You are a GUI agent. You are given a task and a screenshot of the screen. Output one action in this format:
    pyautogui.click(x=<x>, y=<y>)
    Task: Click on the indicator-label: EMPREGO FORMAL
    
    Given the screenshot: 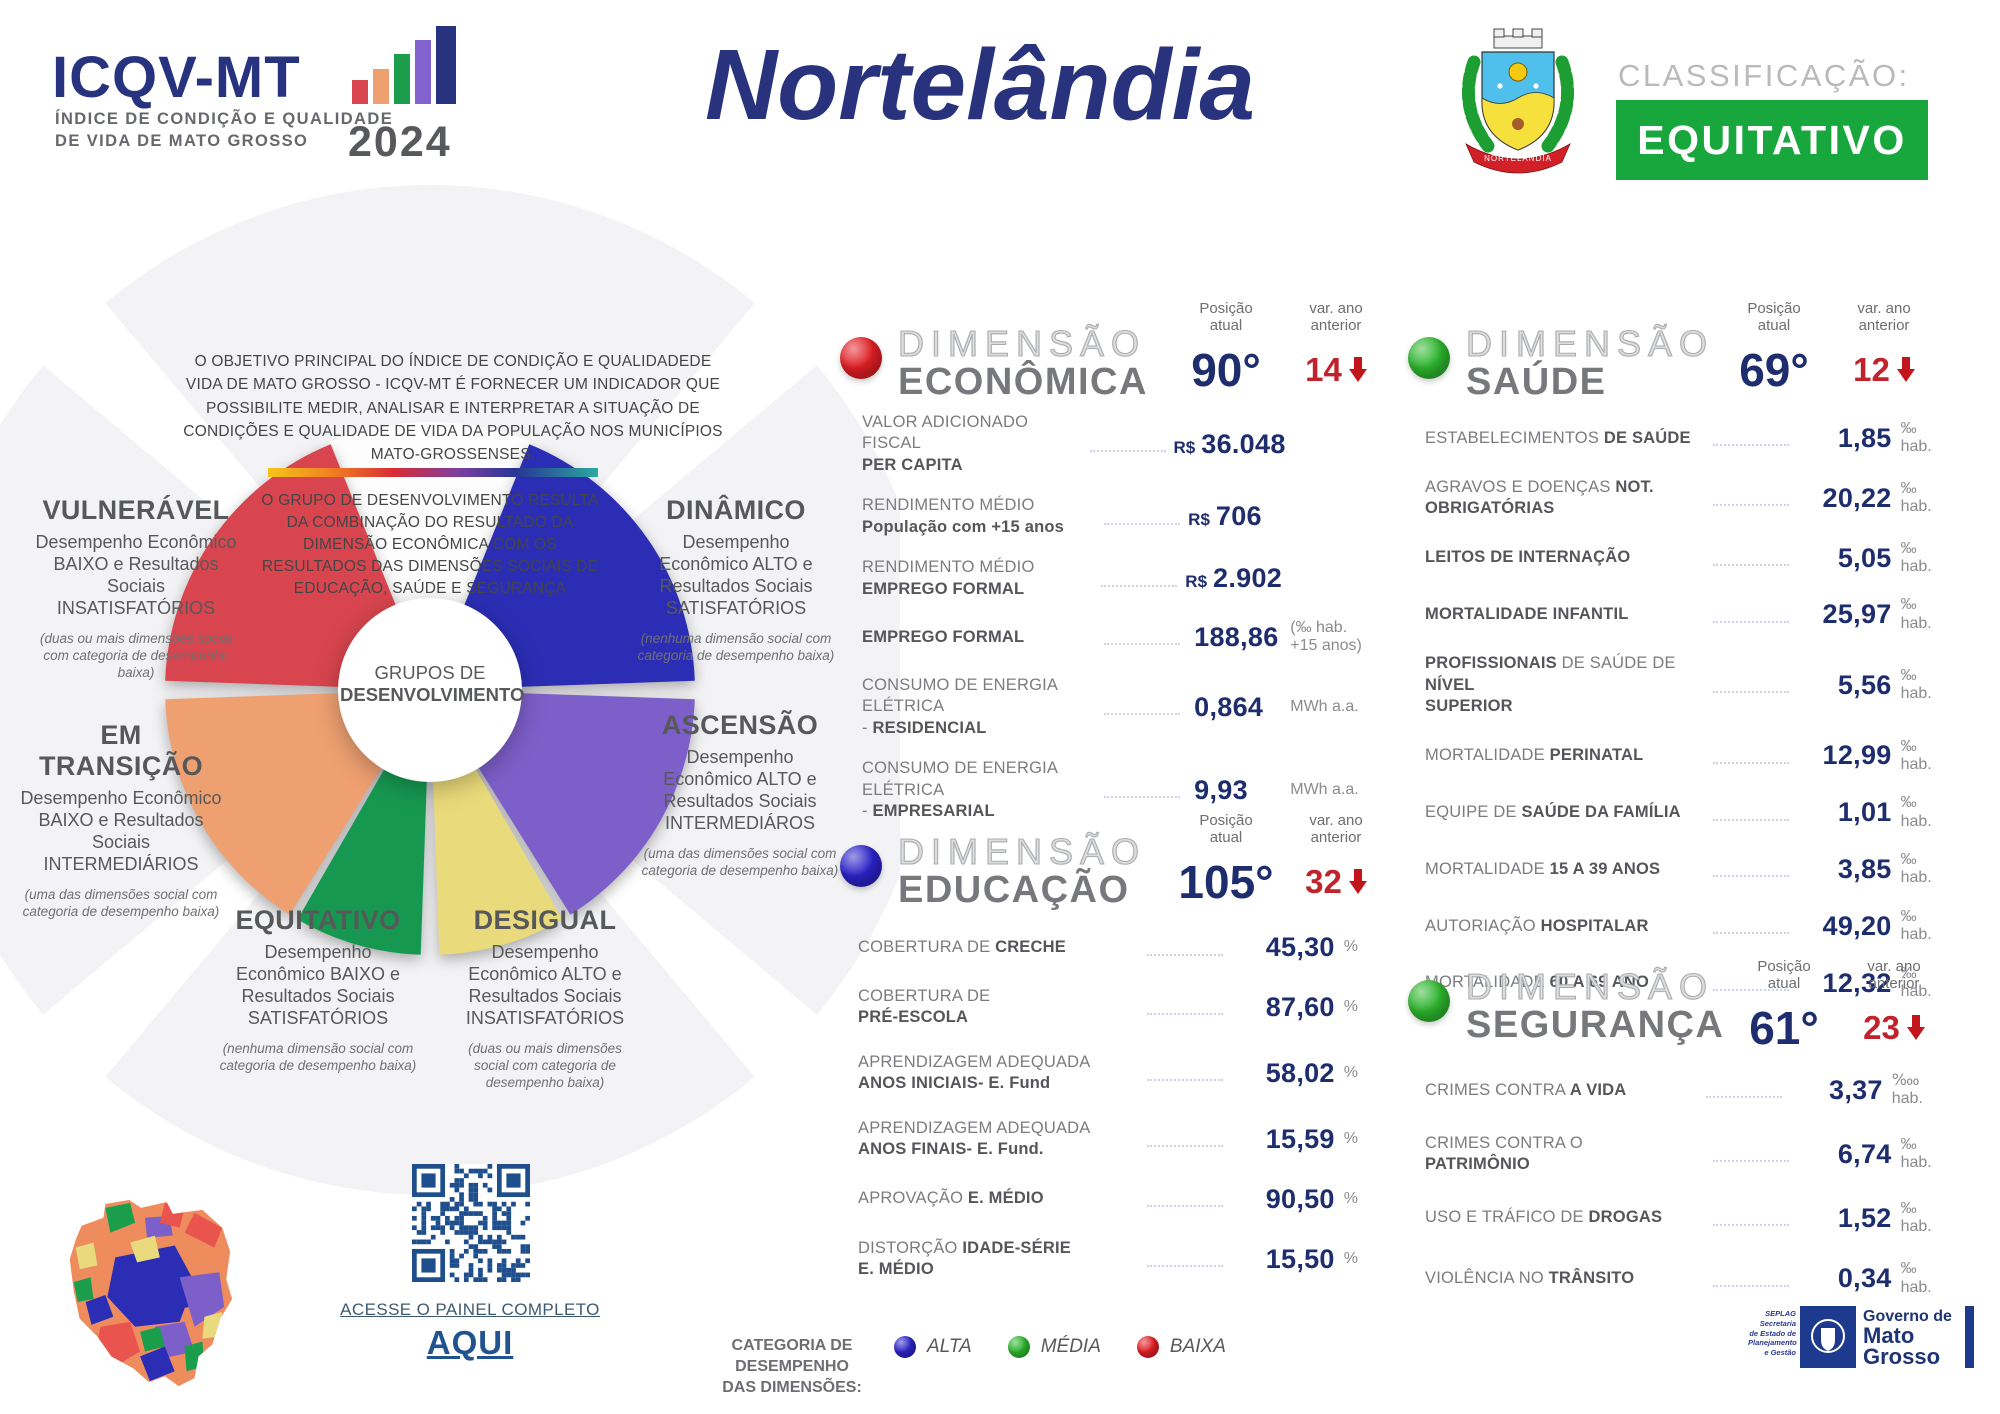 What is the action you would take?
    pyautogui.click(x=943, y=636)
    